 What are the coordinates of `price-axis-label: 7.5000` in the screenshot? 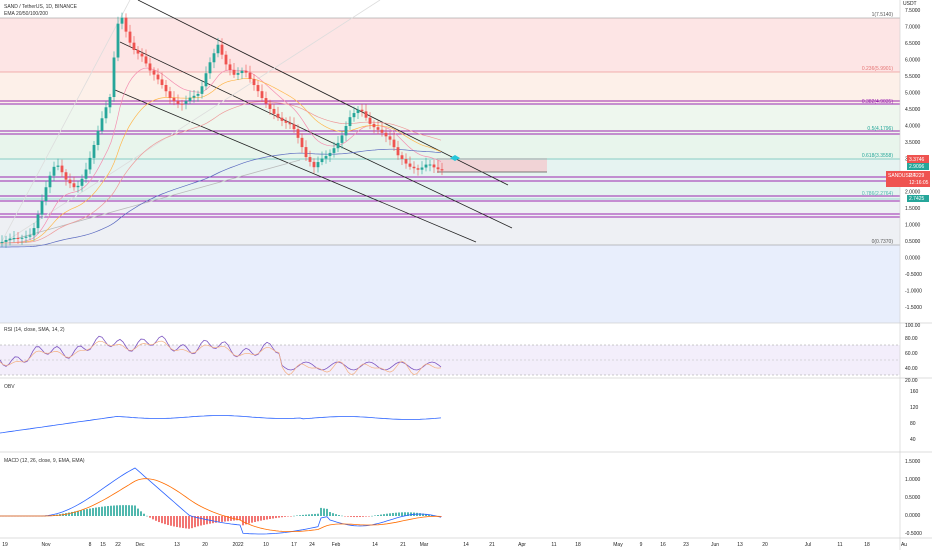 It's located at (913, 11).